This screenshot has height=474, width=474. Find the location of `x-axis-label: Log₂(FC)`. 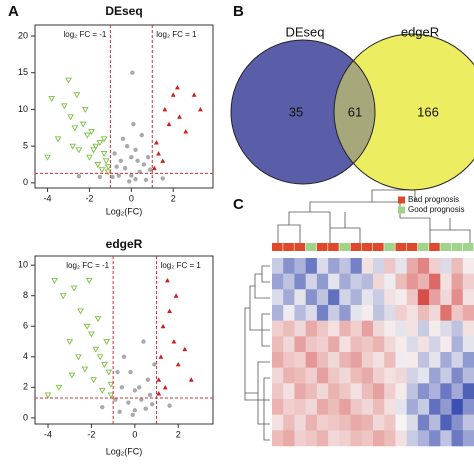

x-axis-label: Log₂(FC) is located at coordinates (124, 211).